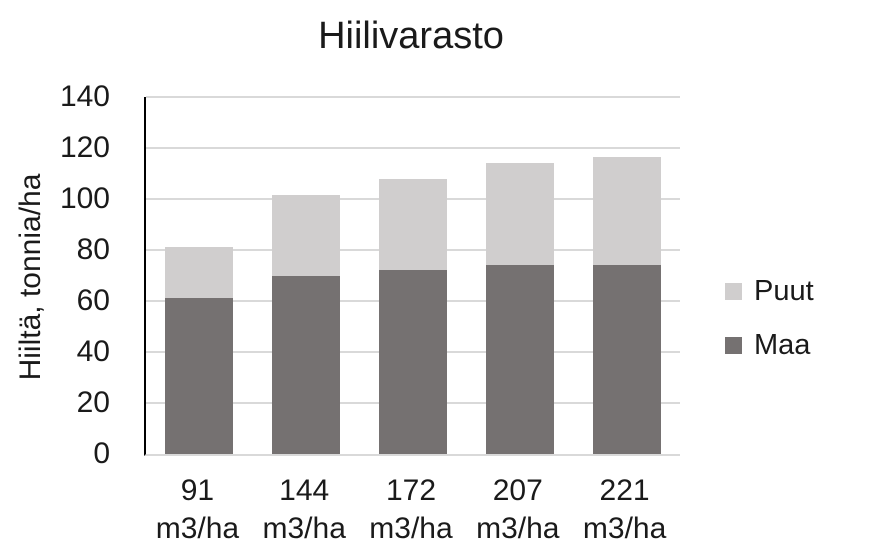  I want to click on legend-item-puut: Puut, so click(769, 291).